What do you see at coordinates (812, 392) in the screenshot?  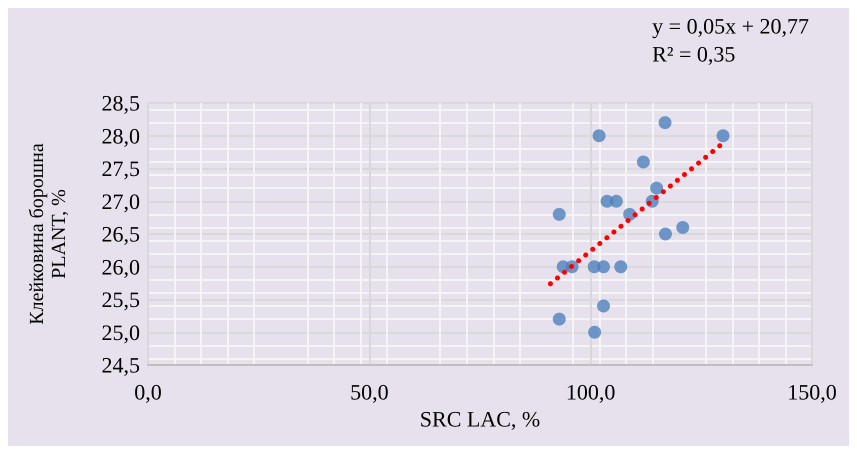 I see `x-tick-label: 150,0` at bounding box center [812, 392].